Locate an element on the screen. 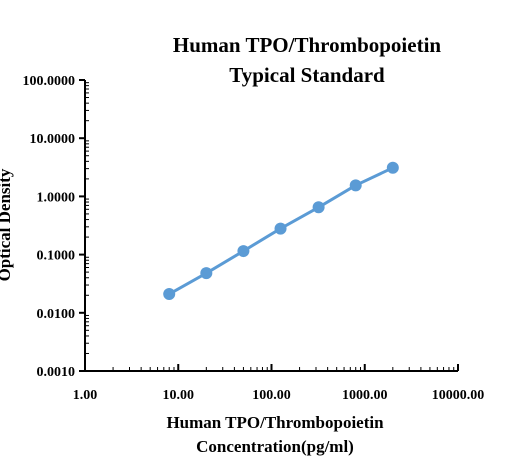  y-tick-label: 1.0000 is located at coordinates (56, 197).